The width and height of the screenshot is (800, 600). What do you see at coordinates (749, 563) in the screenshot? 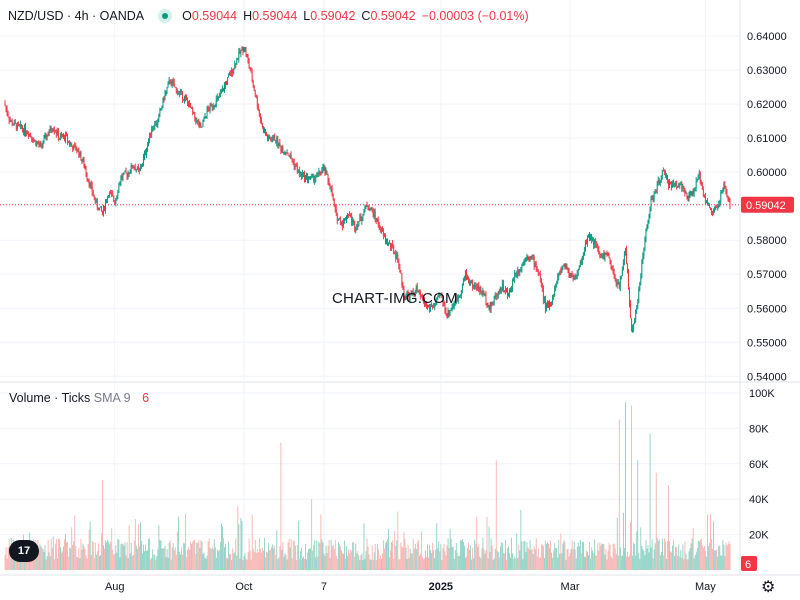
I see `volume-last-badge` at bounding box center [749, 563].